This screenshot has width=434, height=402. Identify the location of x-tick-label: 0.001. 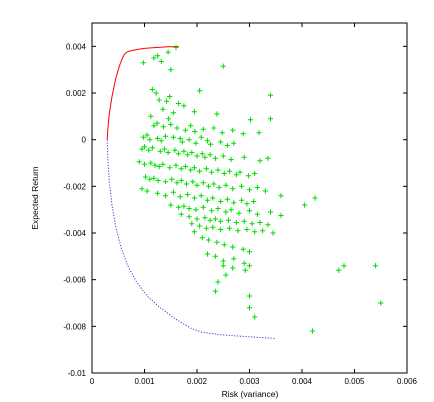
(144, 381).